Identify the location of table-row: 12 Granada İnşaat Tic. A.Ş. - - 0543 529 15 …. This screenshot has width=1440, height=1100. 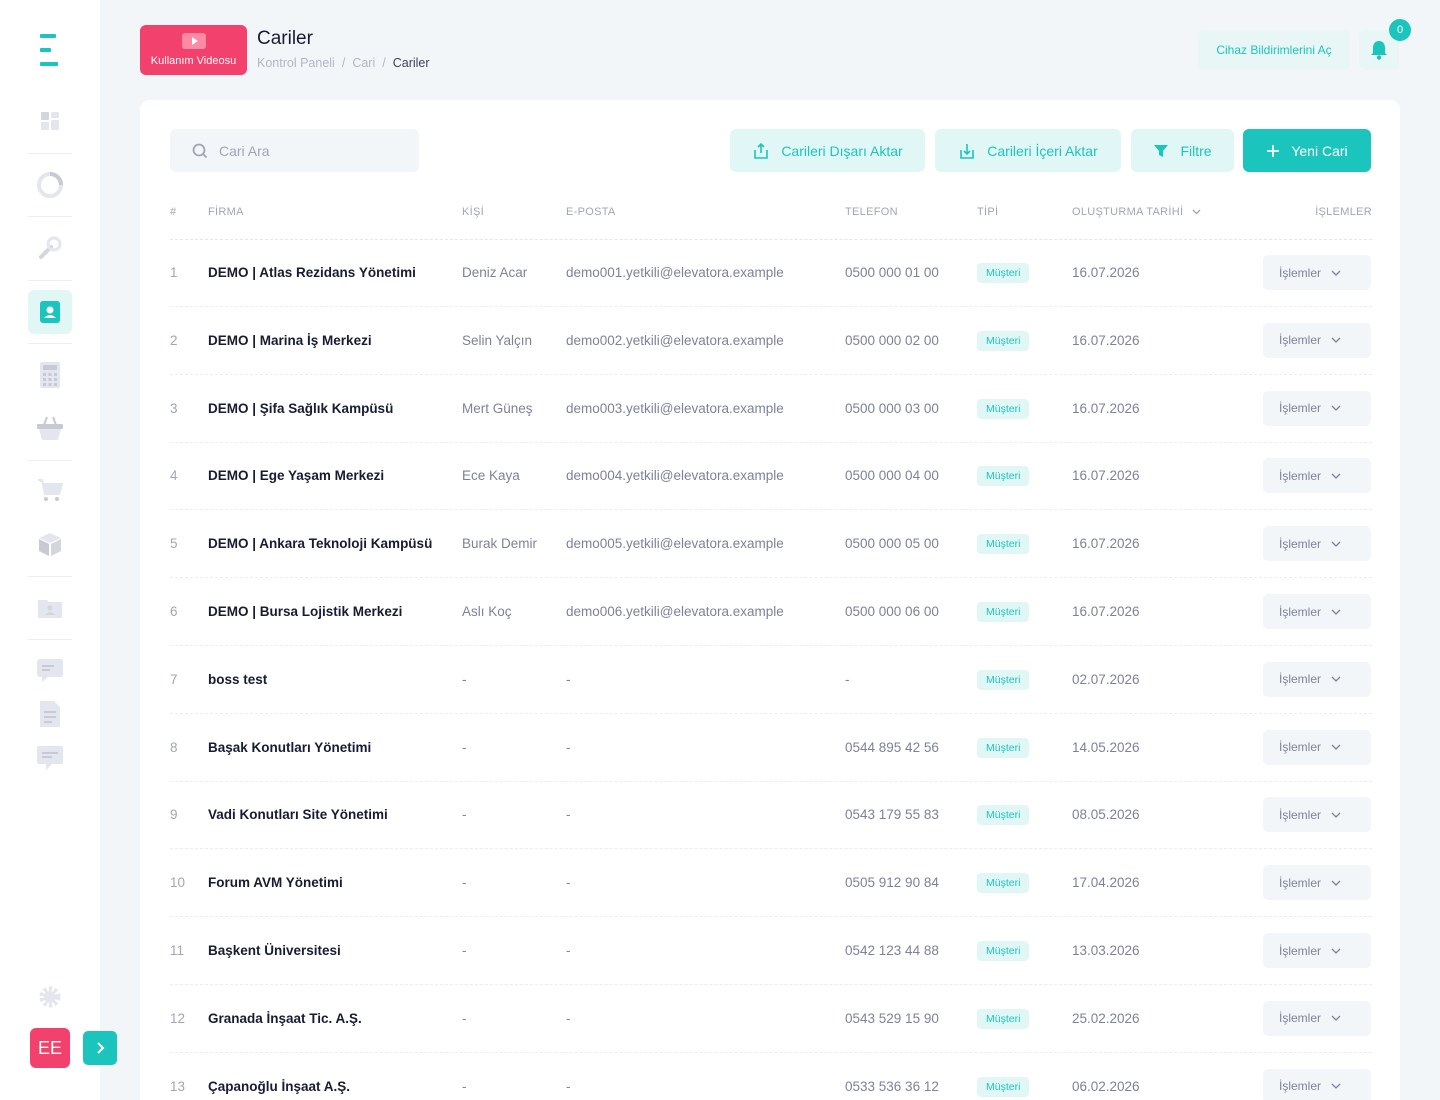
(771, 1019).